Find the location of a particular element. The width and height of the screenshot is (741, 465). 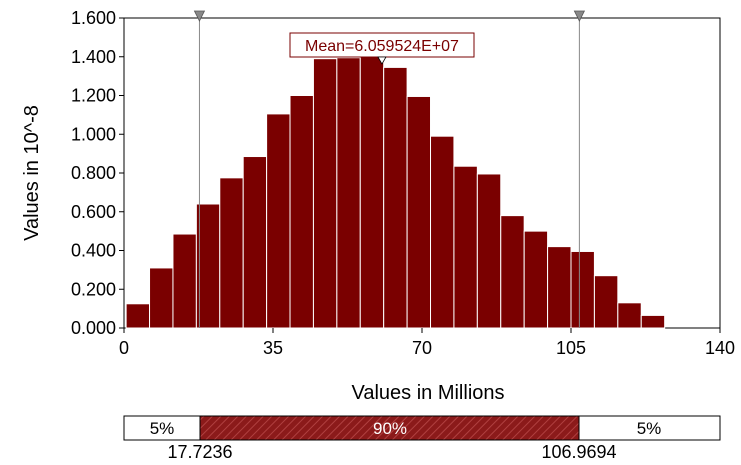

x-tick-label: 140 is located at coordinates (720, 348).